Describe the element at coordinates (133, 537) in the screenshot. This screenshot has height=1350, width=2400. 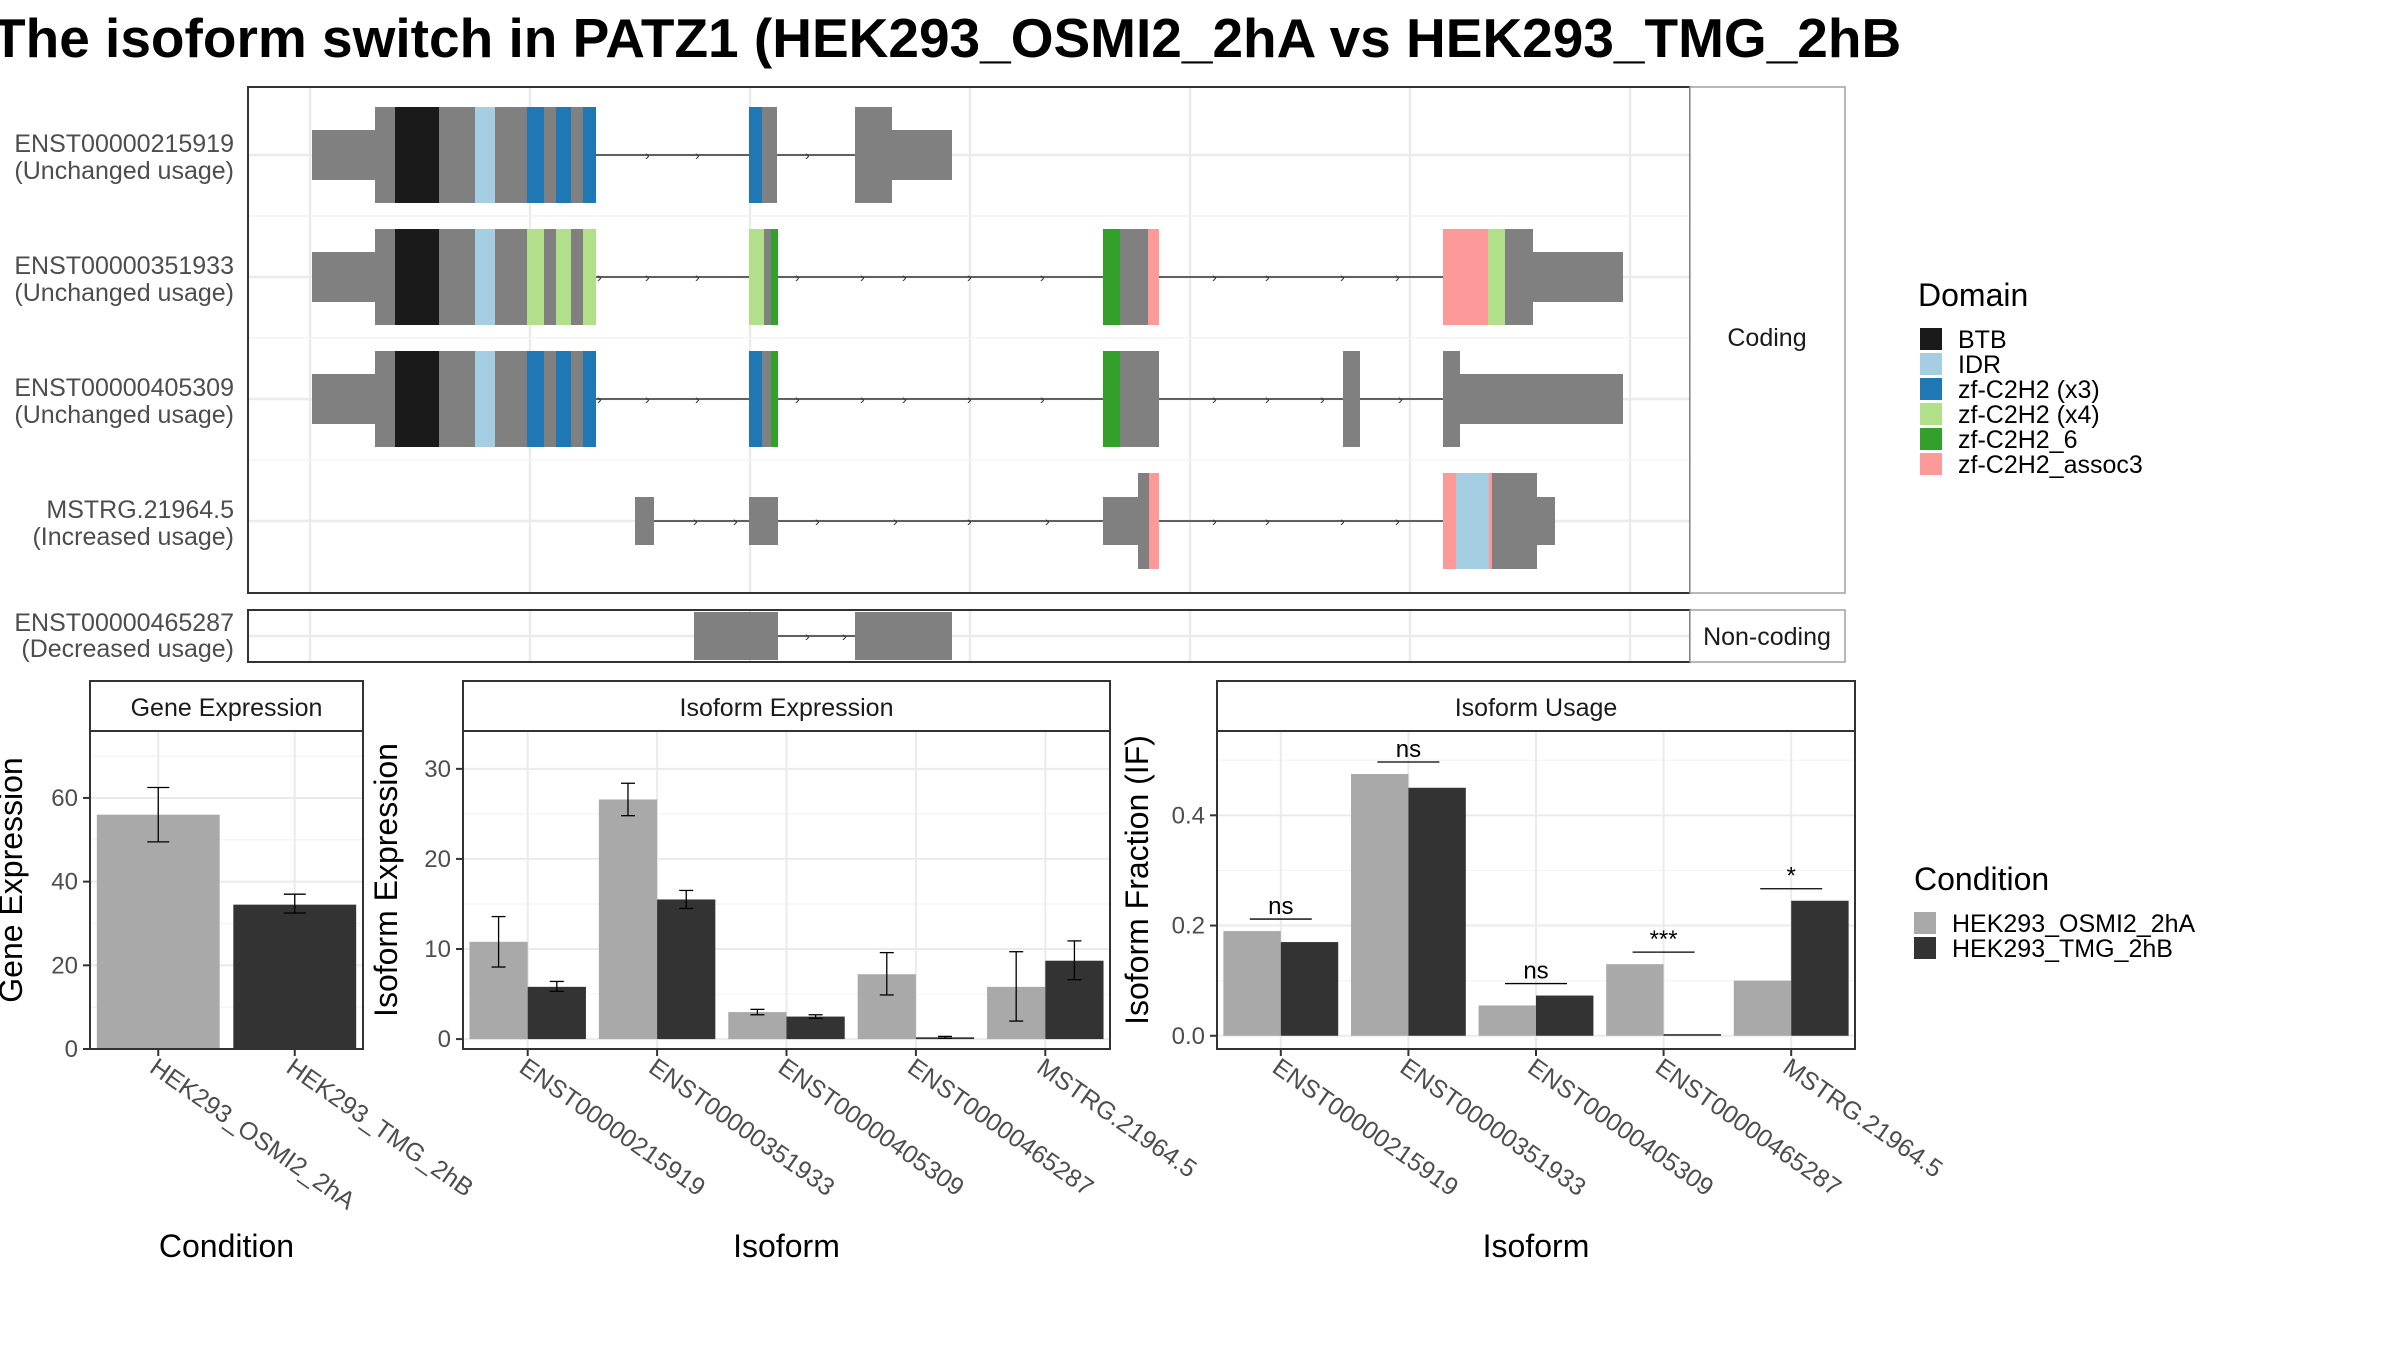
I see `isoform-usage-label: (Increased usage)` at that location.